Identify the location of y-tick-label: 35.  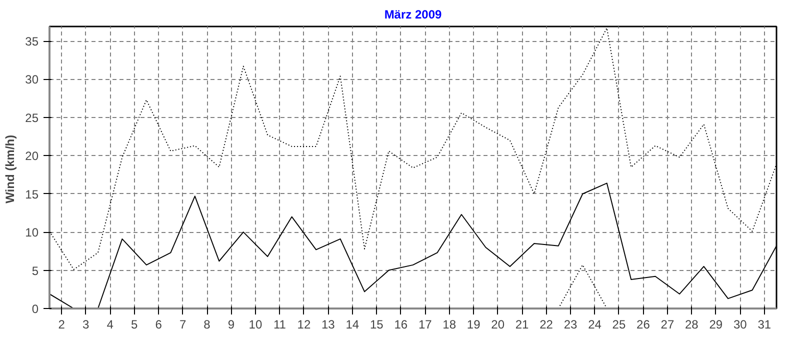
(32, 41).